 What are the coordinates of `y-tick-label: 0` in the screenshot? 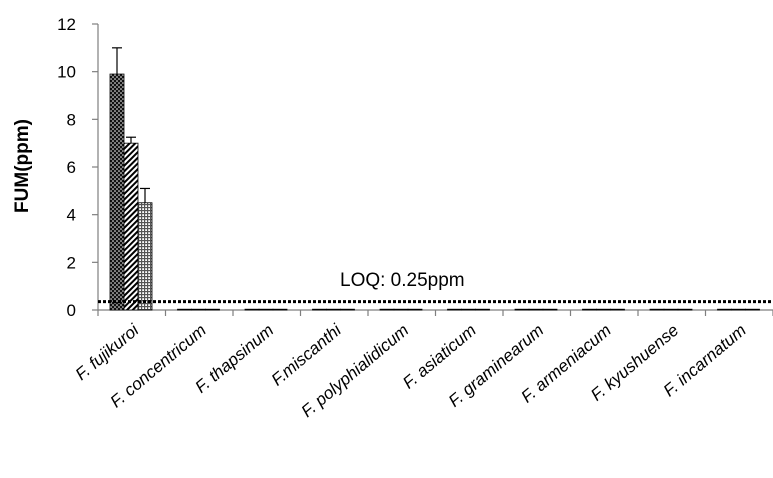 It's located at (71, 310).